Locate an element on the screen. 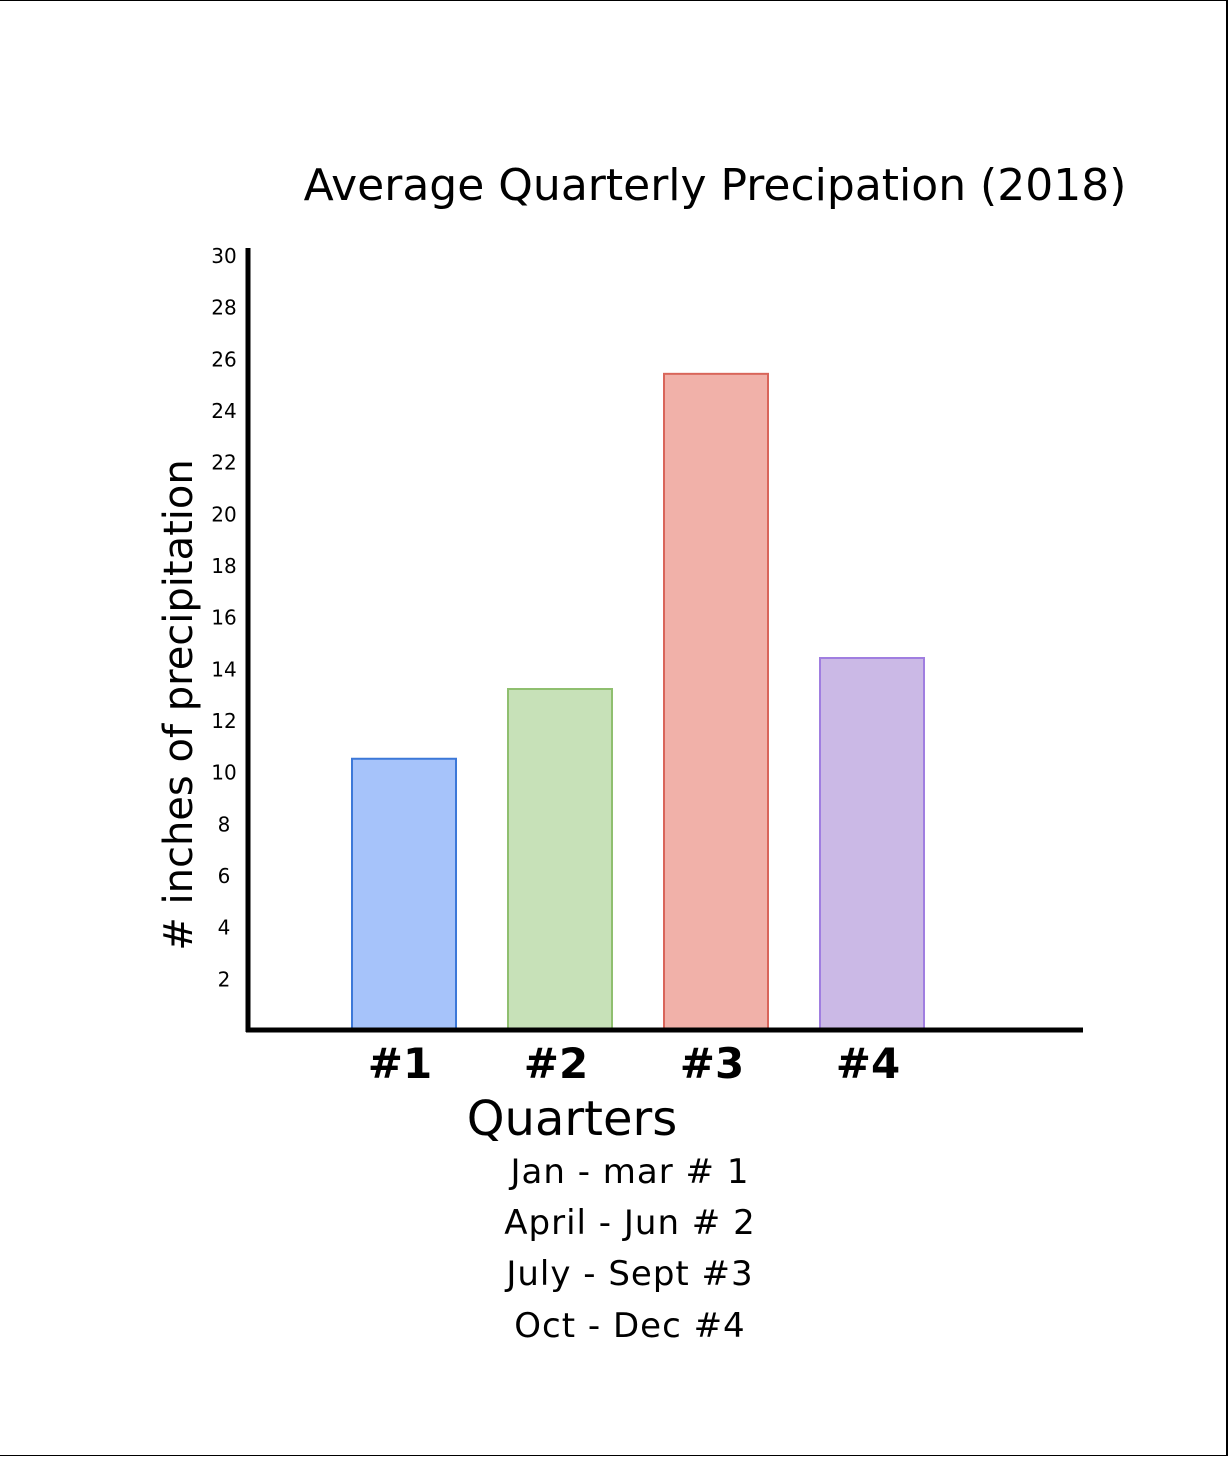 The image size is (1230, 1458). y-tick-label-8: 8 is located at coordinates (224, 824).